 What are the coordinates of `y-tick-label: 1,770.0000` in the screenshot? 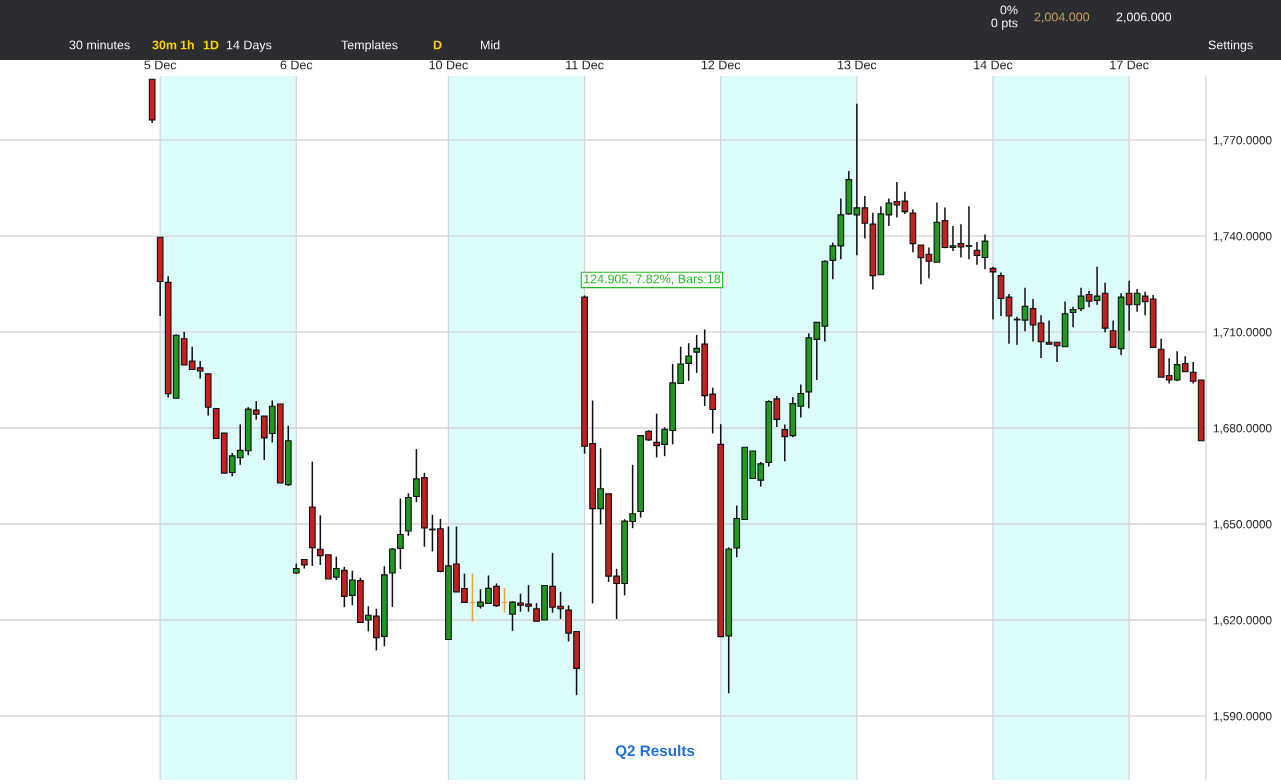 It's located at (1242, 141).